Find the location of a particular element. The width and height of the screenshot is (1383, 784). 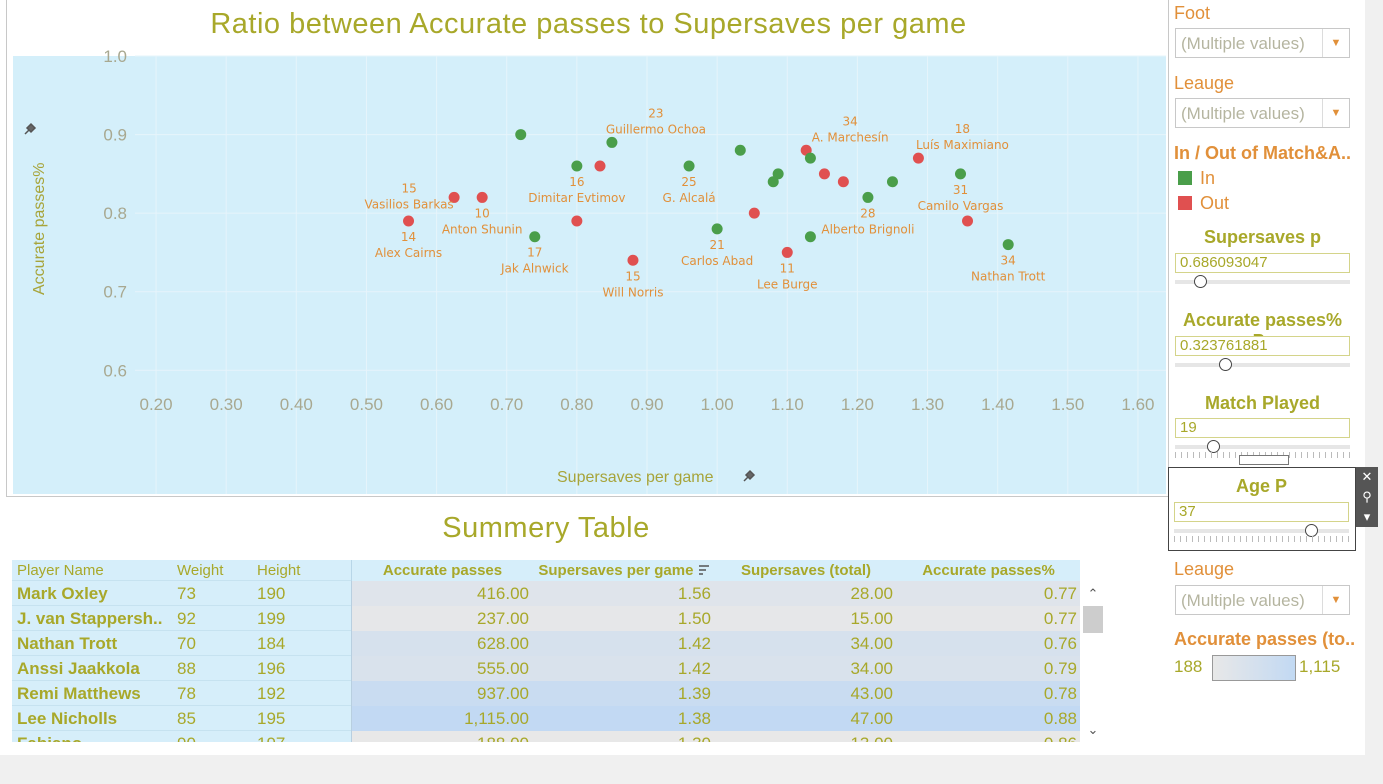

cell-accurate-passes-pct: 0.77 is located at coordinates (988, 593).